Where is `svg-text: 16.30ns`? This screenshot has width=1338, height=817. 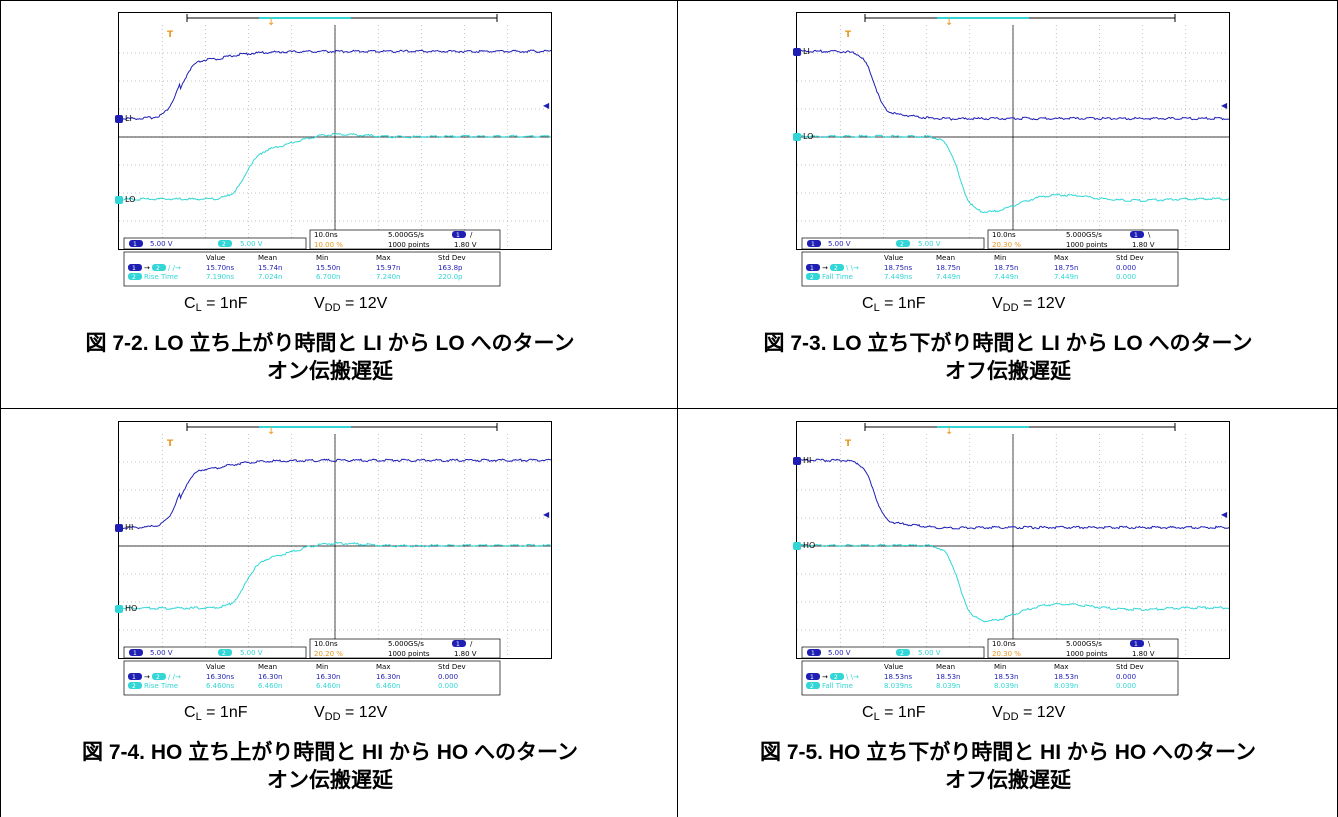
svg-text: 16.30ns is located at coordinates (220, 677).